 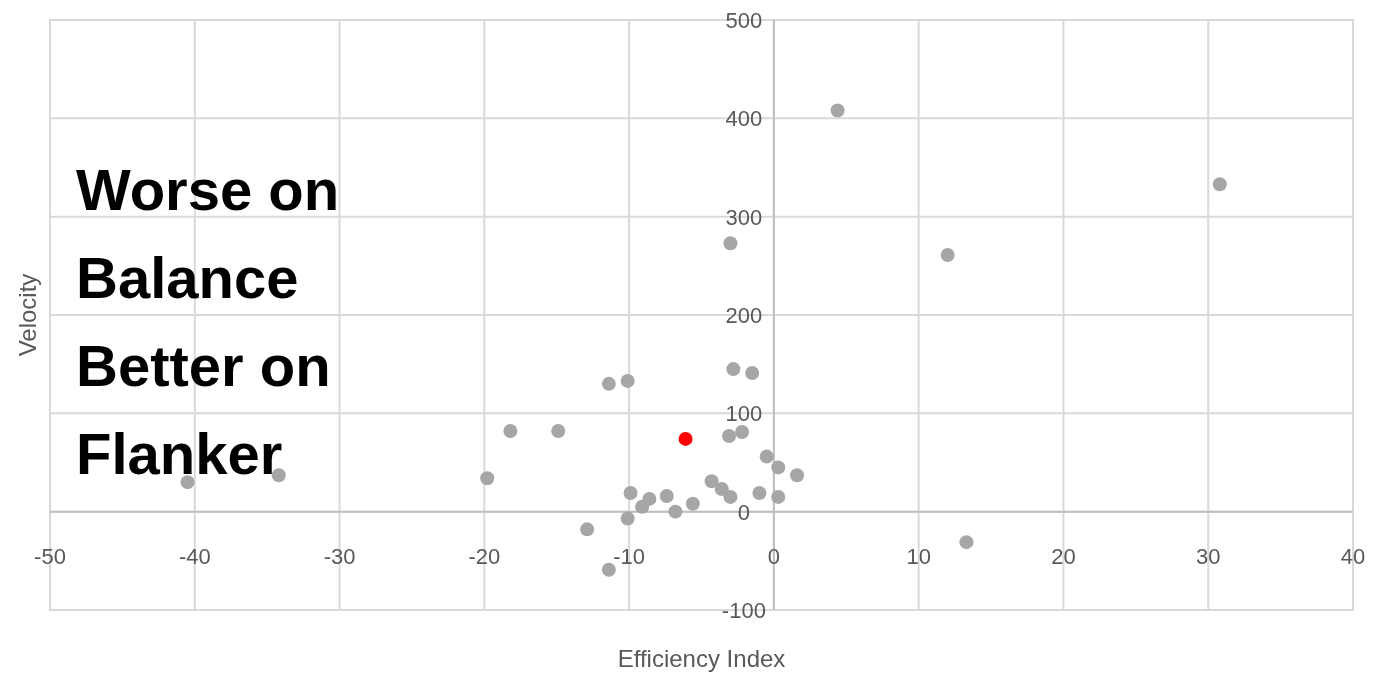 I want to click on y-tick-label: 200, so click(x=744, y=315).